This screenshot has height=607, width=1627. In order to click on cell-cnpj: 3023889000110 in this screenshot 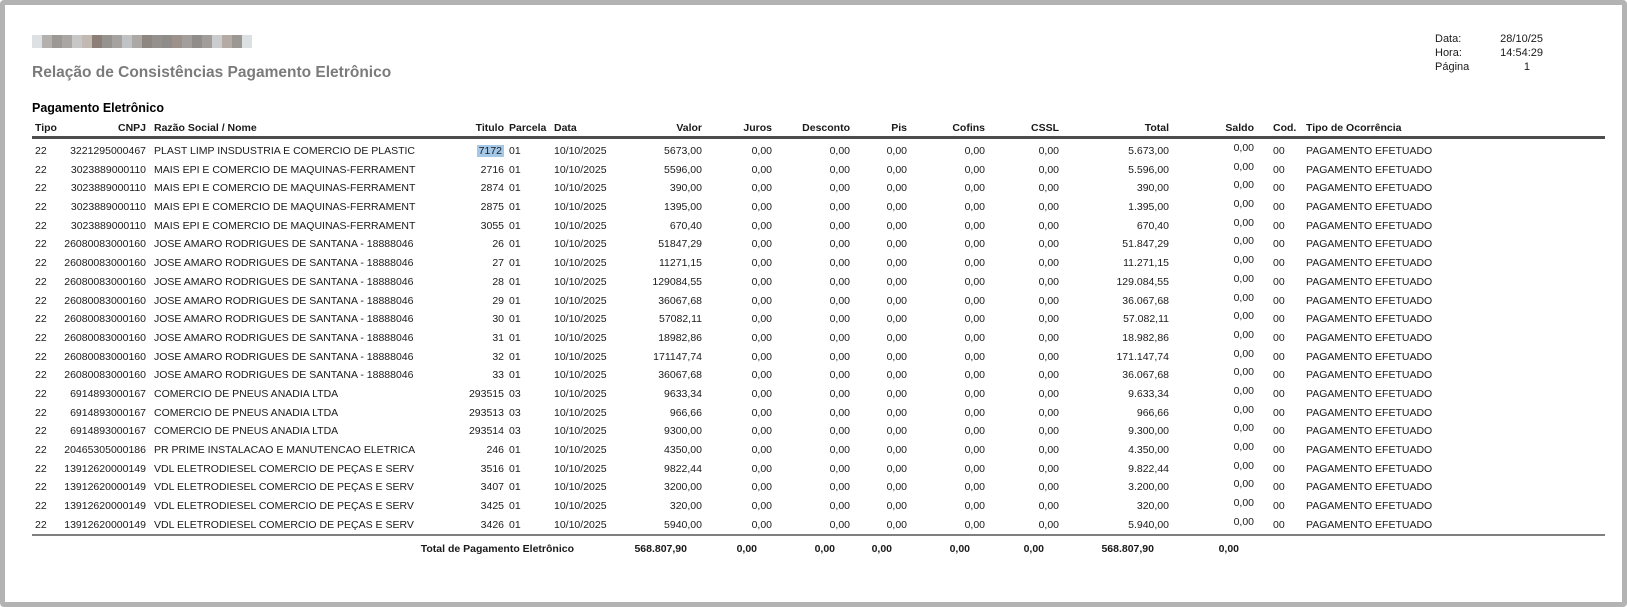, I will do `click(102, 188)`.